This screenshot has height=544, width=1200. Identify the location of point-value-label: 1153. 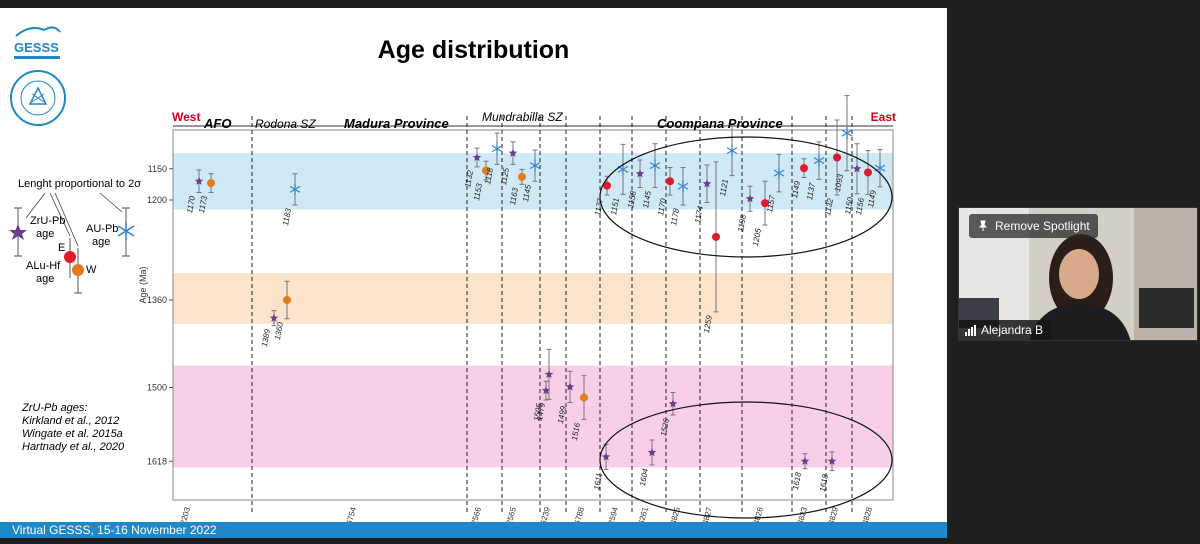
(478, 191).